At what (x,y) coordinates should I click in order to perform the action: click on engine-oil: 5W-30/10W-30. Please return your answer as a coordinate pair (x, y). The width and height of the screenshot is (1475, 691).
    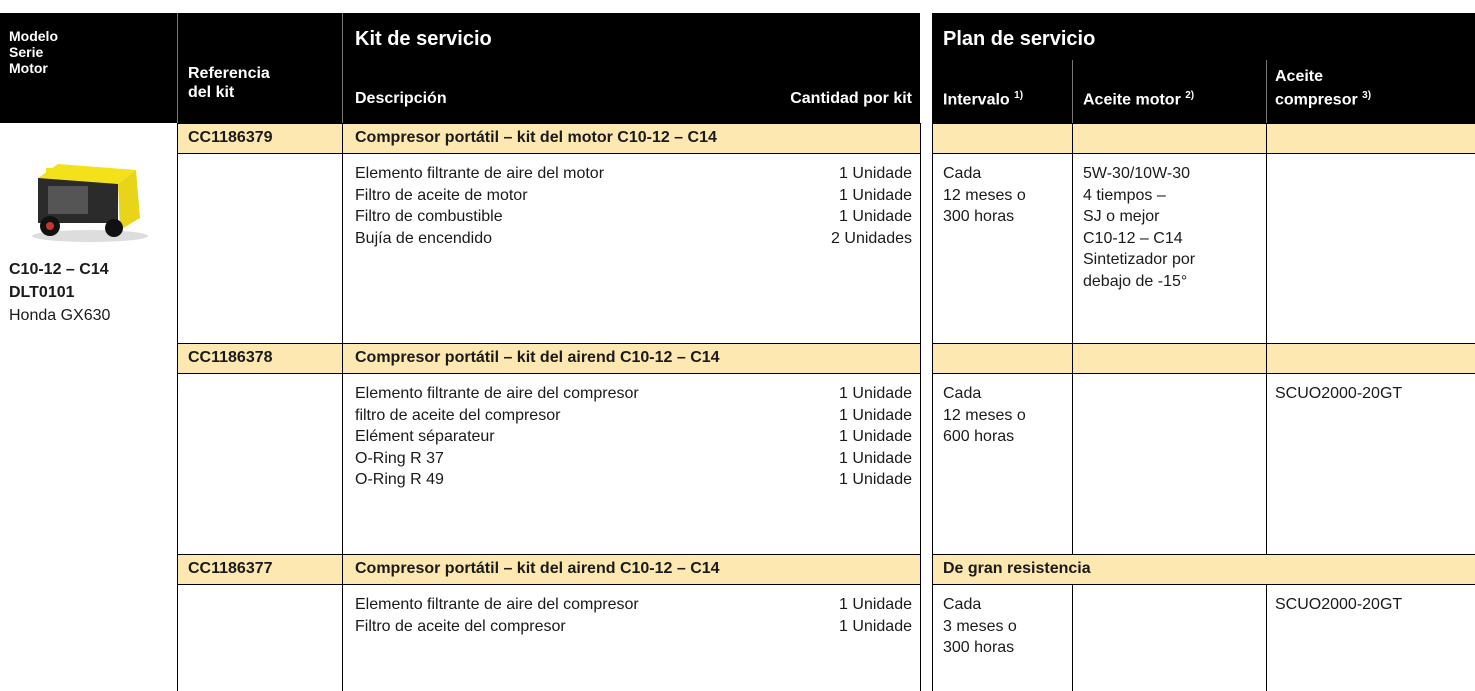
    Looking at the image, I should click on (1137, 173).